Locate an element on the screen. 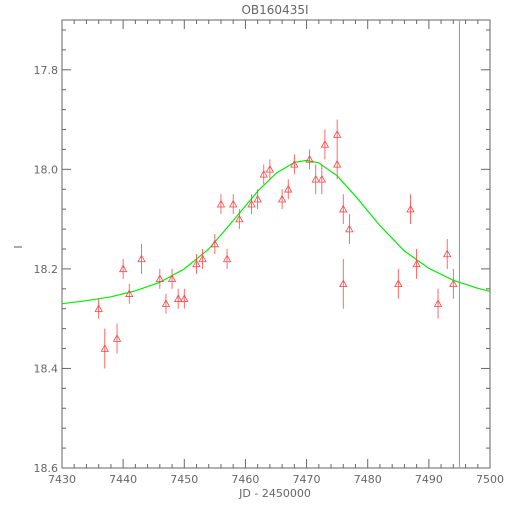 This screenshot has width=510, height=510. x-tick-label: 7430 is located at coordinates (62, 479).